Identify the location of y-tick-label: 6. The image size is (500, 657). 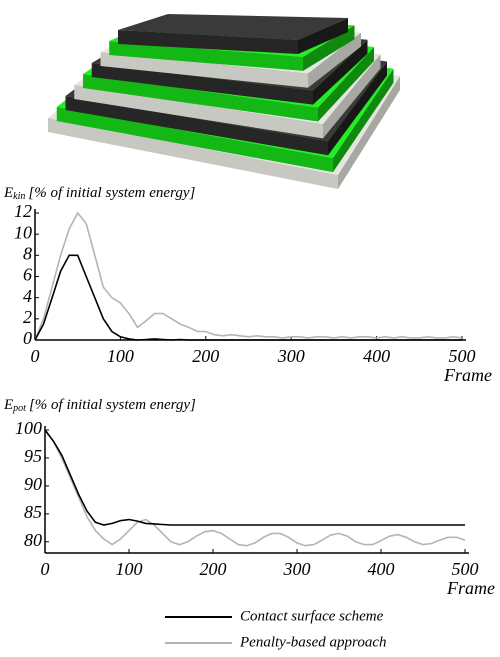
(27, 275).